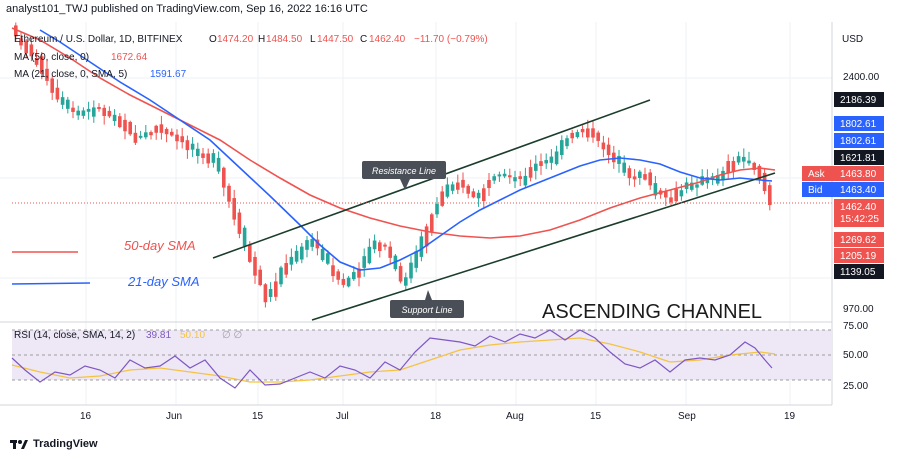 The width and height of the screenshot is (900, 459). Describe the element at coordinates (232, 335) in the screenshot. I see `rsi-null-icon: ∅ ∅` at that location.